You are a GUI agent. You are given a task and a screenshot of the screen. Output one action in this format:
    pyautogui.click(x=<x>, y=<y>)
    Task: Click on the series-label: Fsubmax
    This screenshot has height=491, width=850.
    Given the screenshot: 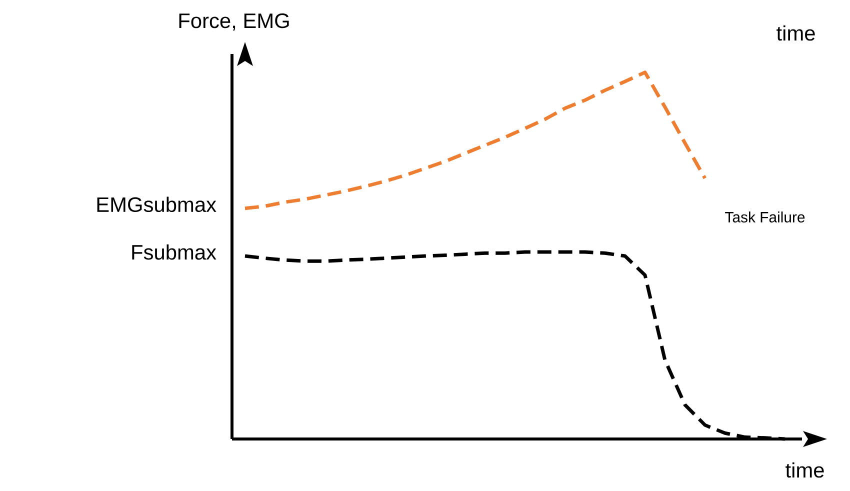 What is the action you would take?
    pyautogui.click(x=174, y=252)
    